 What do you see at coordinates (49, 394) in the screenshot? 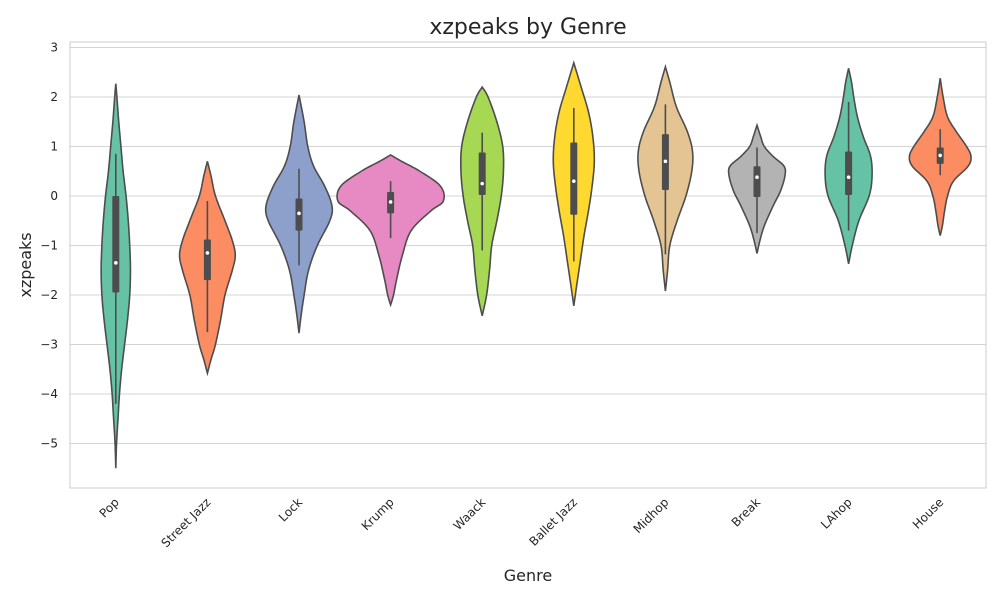
I see `y-tick-label: −4` at bounding box center [49, 394].